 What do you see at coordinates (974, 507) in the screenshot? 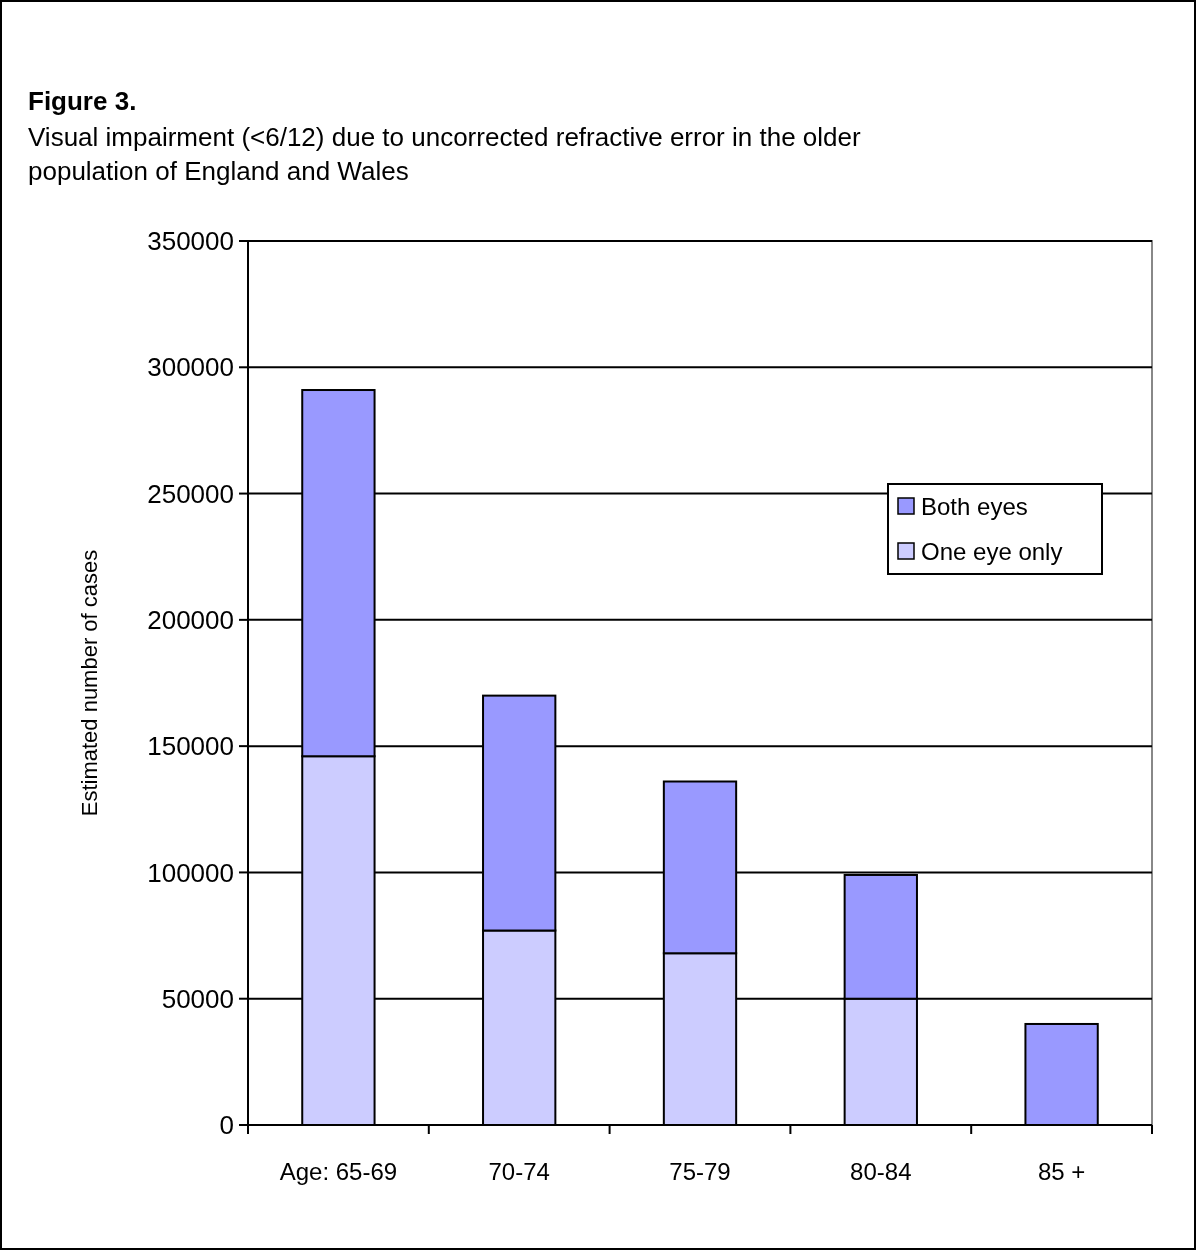
I see `legend-label: Both eyes` at bounding box center [974, 507].